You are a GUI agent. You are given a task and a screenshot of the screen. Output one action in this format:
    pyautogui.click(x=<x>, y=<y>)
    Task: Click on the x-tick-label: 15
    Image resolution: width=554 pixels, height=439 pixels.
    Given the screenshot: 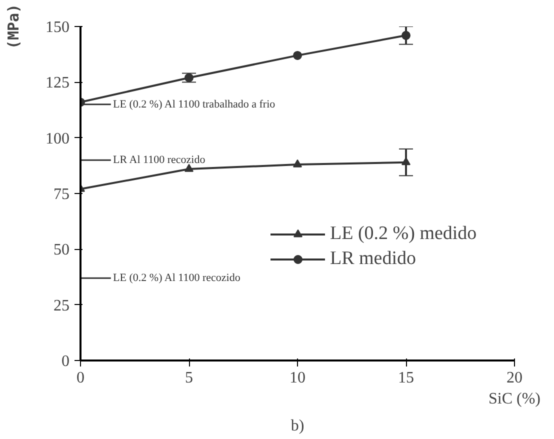 What is the action you would take?
    pyautogui.click(x=406, y=378)
    